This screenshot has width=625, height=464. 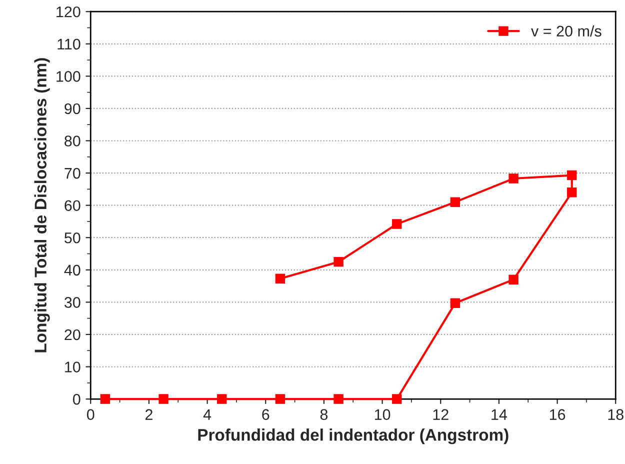 What do you see at coordinates (558, 414) in the screenshot?
I see `x-tick-label: 16` at bounding box center [558, 414].